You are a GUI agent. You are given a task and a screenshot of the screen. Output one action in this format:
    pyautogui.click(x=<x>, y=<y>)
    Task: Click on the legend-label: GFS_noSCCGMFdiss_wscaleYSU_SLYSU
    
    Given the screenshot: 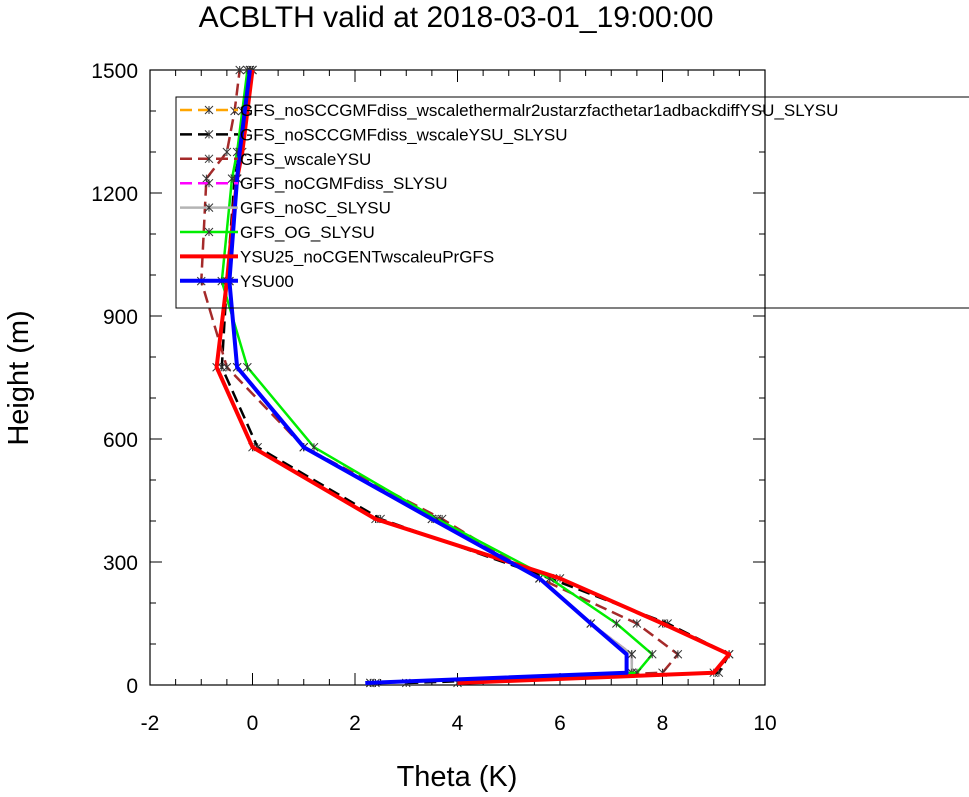 What is the action you would take?
    pyautogui.click(x=404, y=134)
    